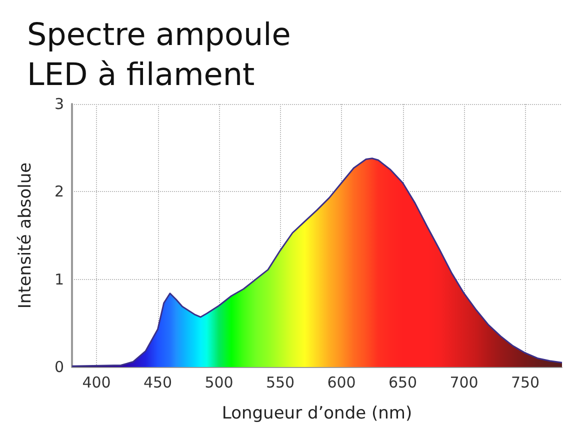 The image size is (564, 434). Describe the element at coordinates (341, 383) in the screenshot. I see `x-tick-label: 600` at that location.